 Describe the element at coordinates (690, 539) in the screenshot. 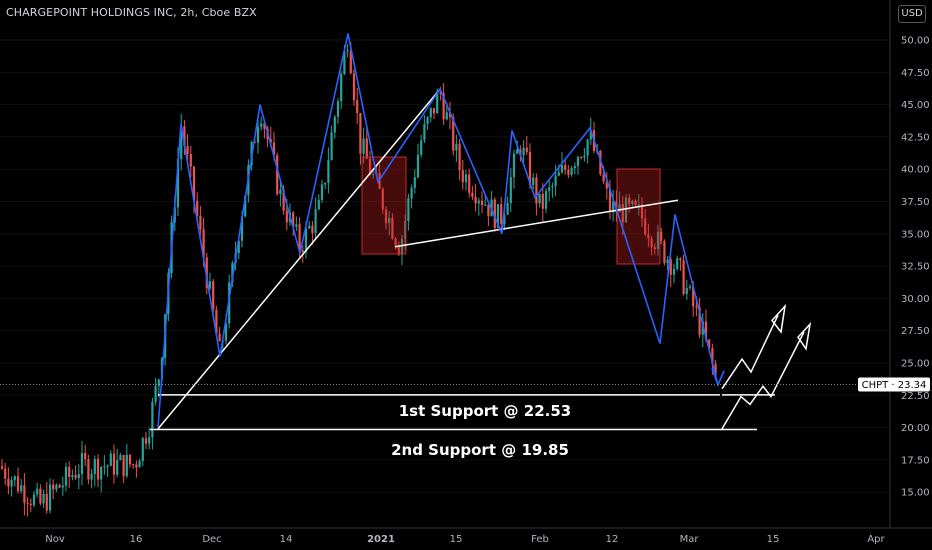

I see `x-tick-label: Mar` at that location.